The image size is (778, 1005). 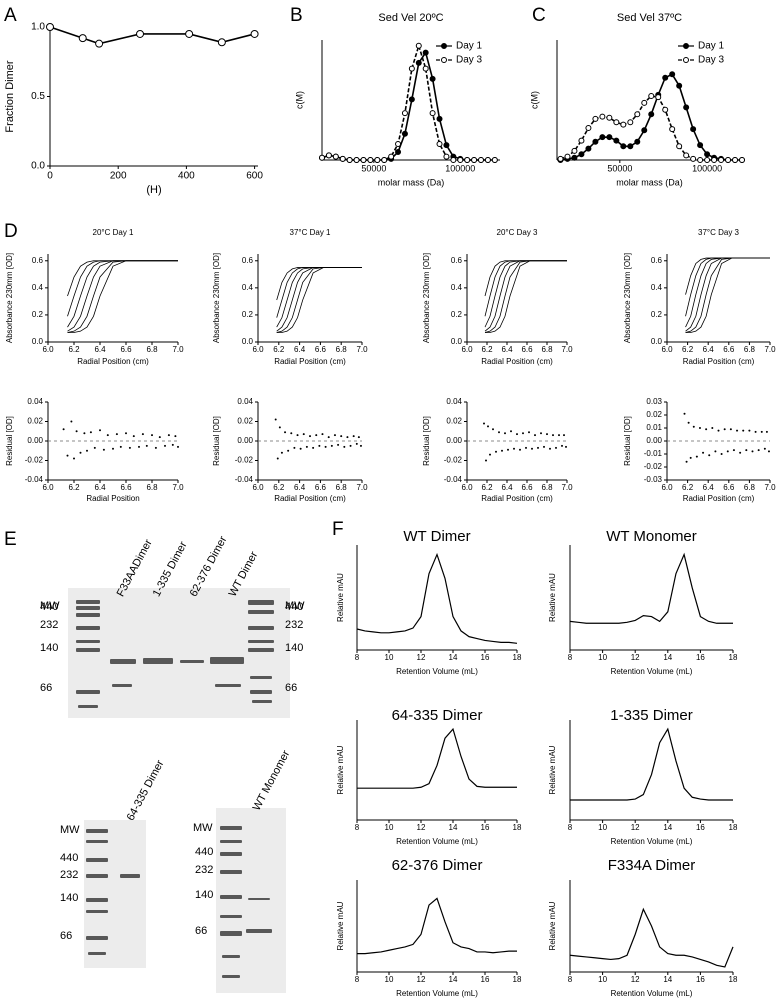 I want to click on y-axis-label: Fraction Dimer, so click(x=10, y=96).